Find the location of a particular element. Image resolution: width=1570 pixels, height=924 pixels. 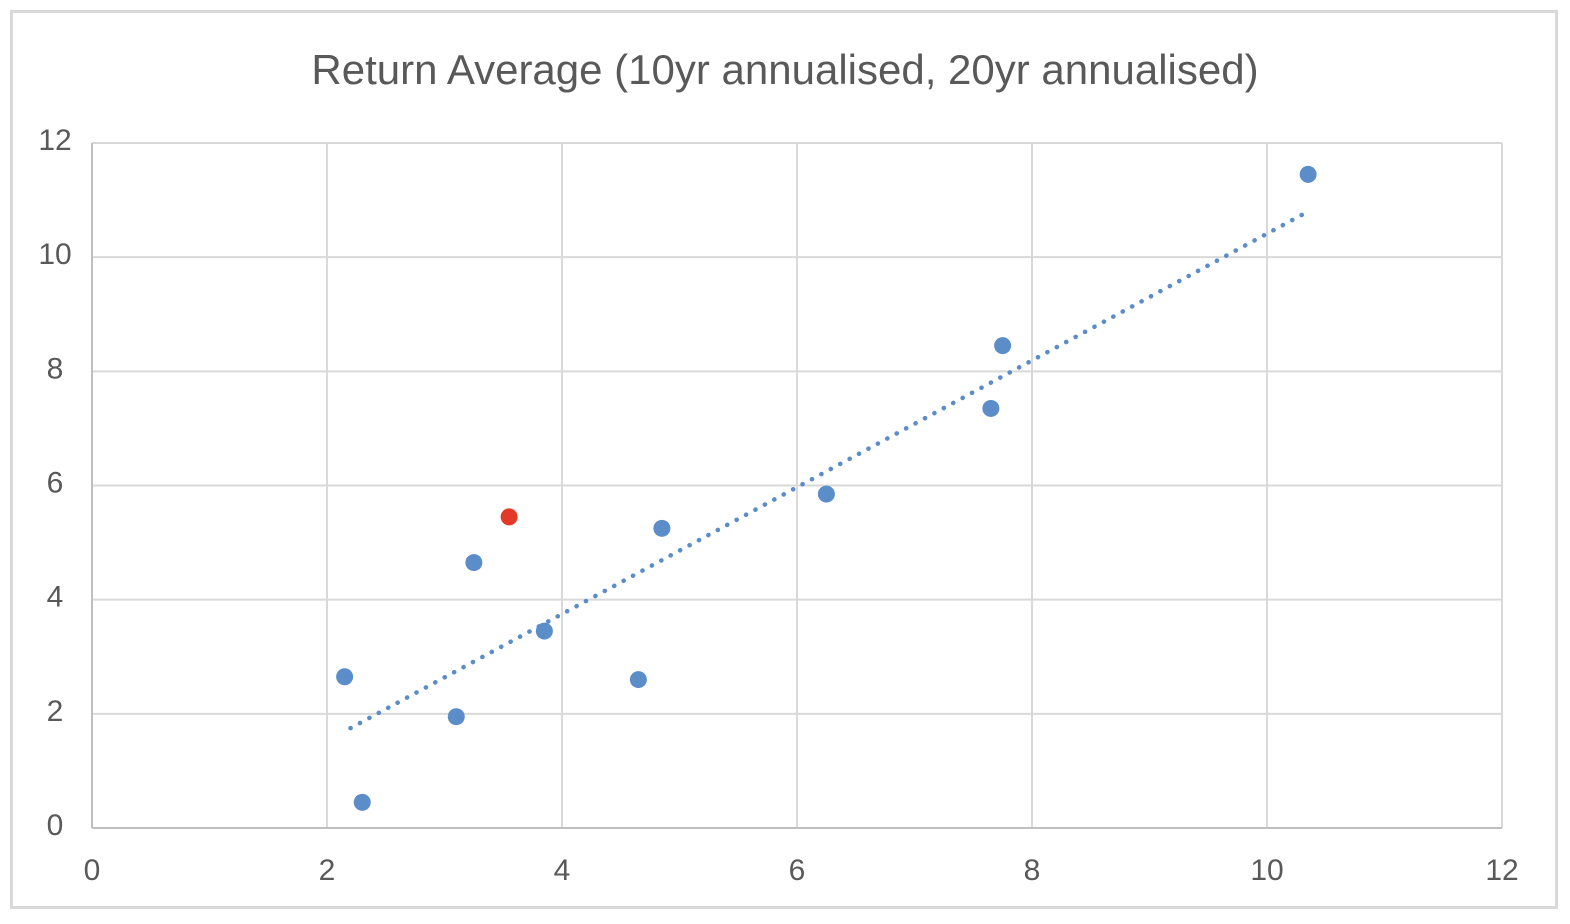

x-axis-tick-label: 6 is located at coordinates (797, 870).